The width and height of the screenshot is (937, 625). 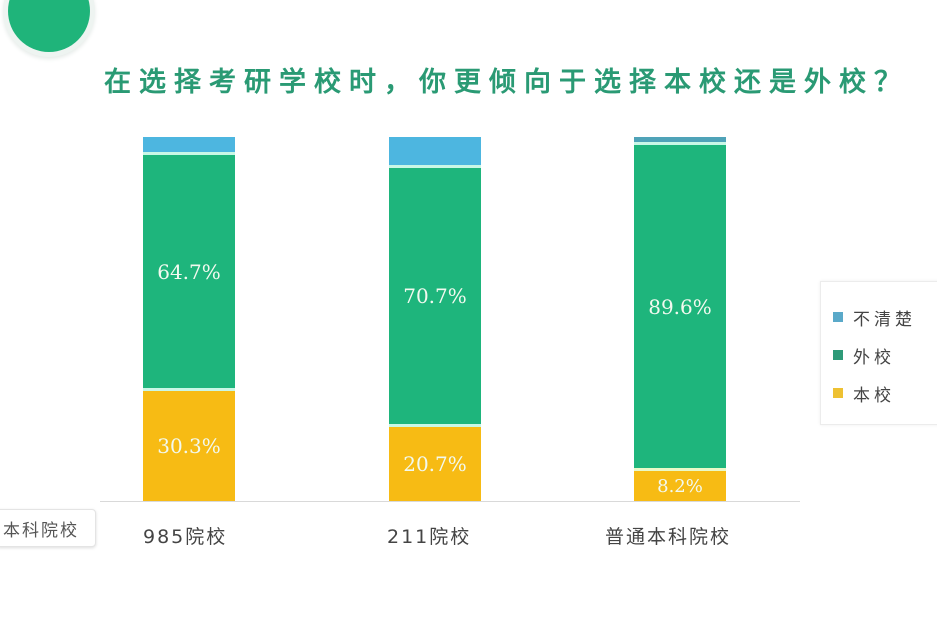 I want to click on segment-own-school: 8.2%, so click(x=680, y=486).